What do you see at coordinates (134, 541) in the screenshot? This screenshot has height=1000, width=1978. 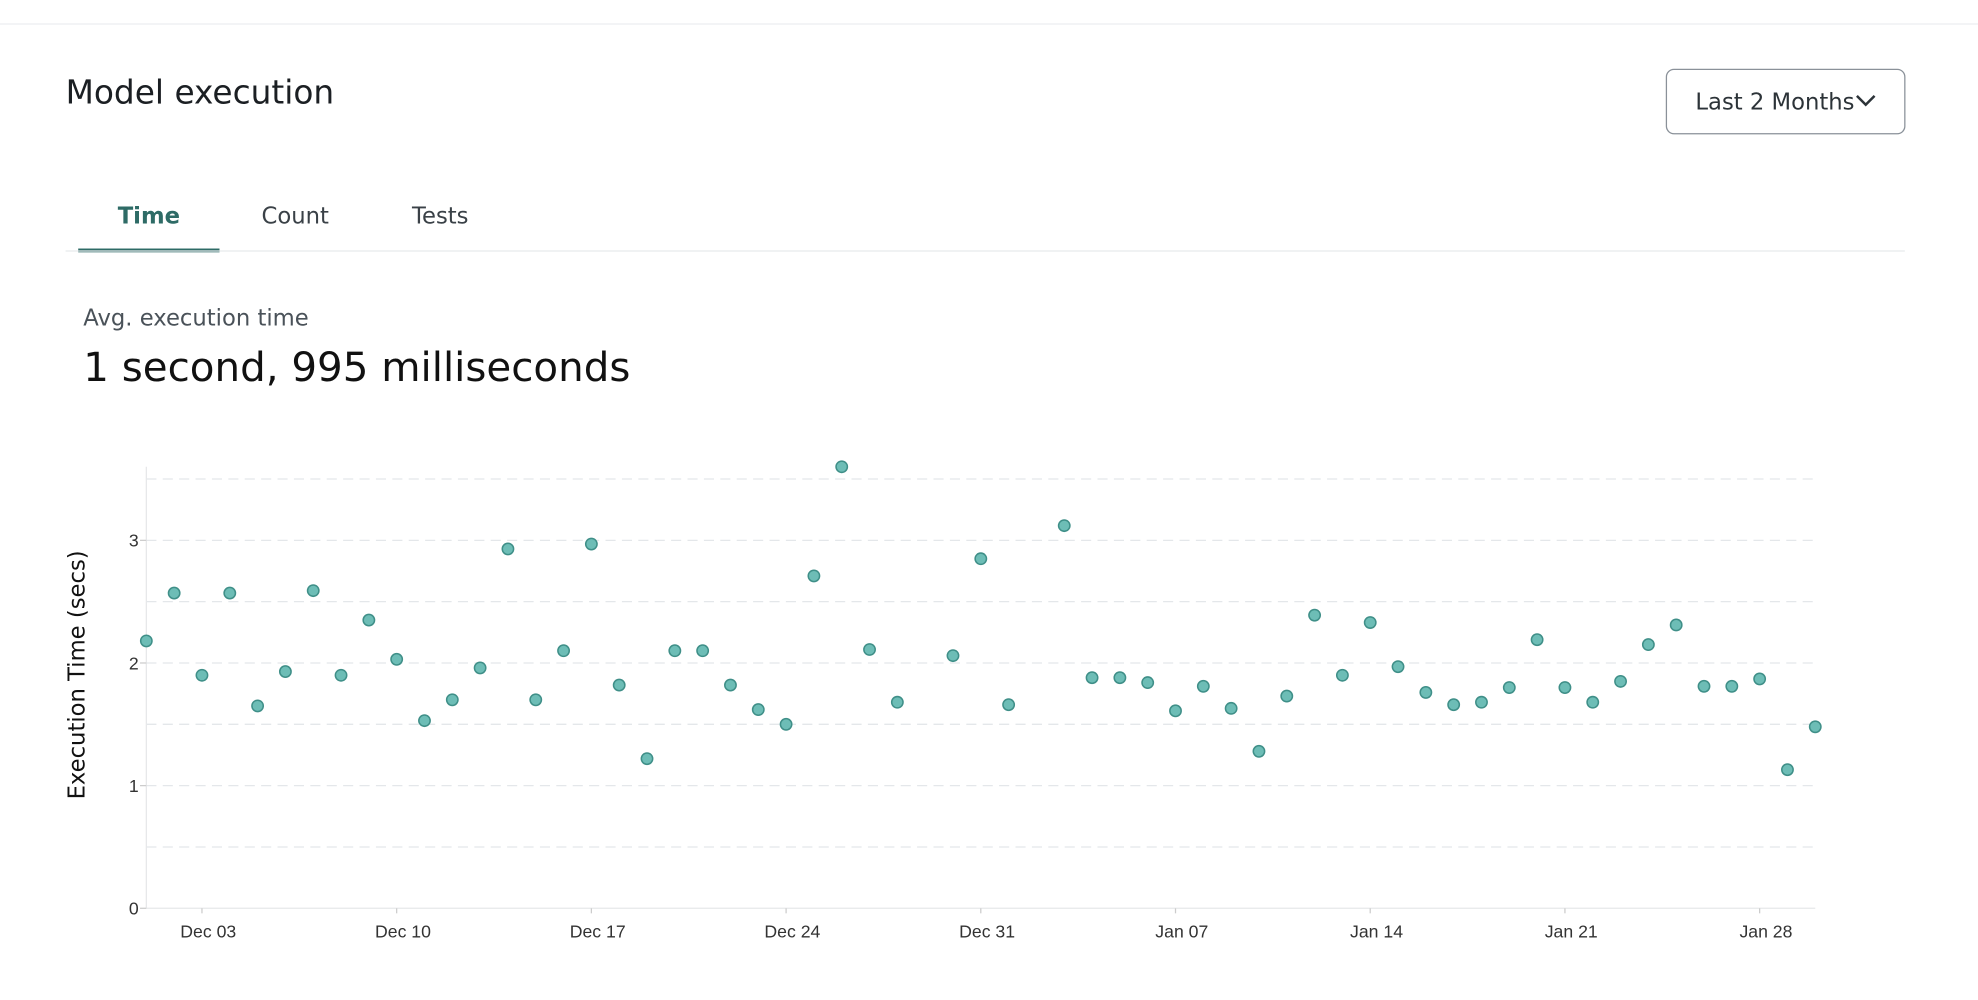 I see `y-tick-label: 3` at bounding box center [134, 541].